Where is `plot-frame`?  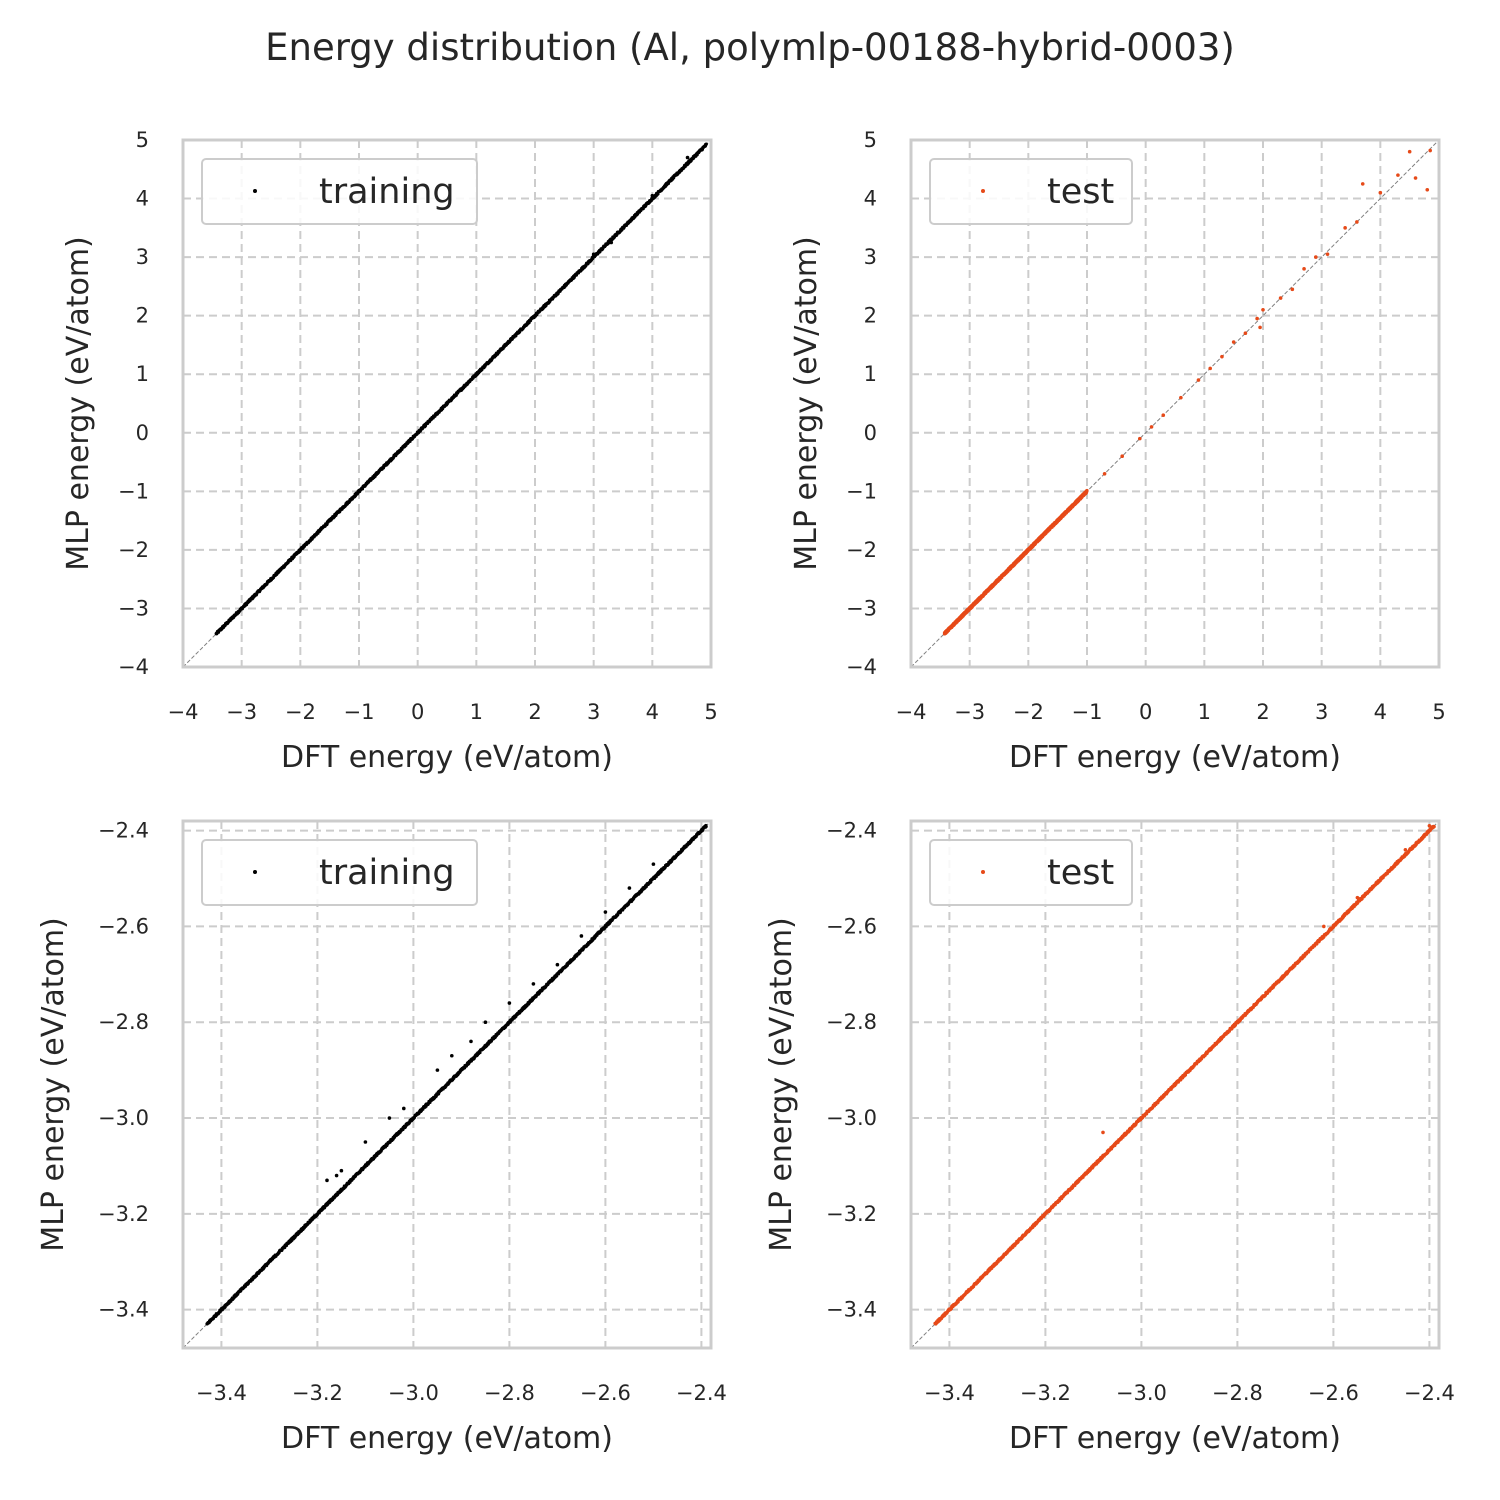
plot-frame is located at coordinates (447, 403).